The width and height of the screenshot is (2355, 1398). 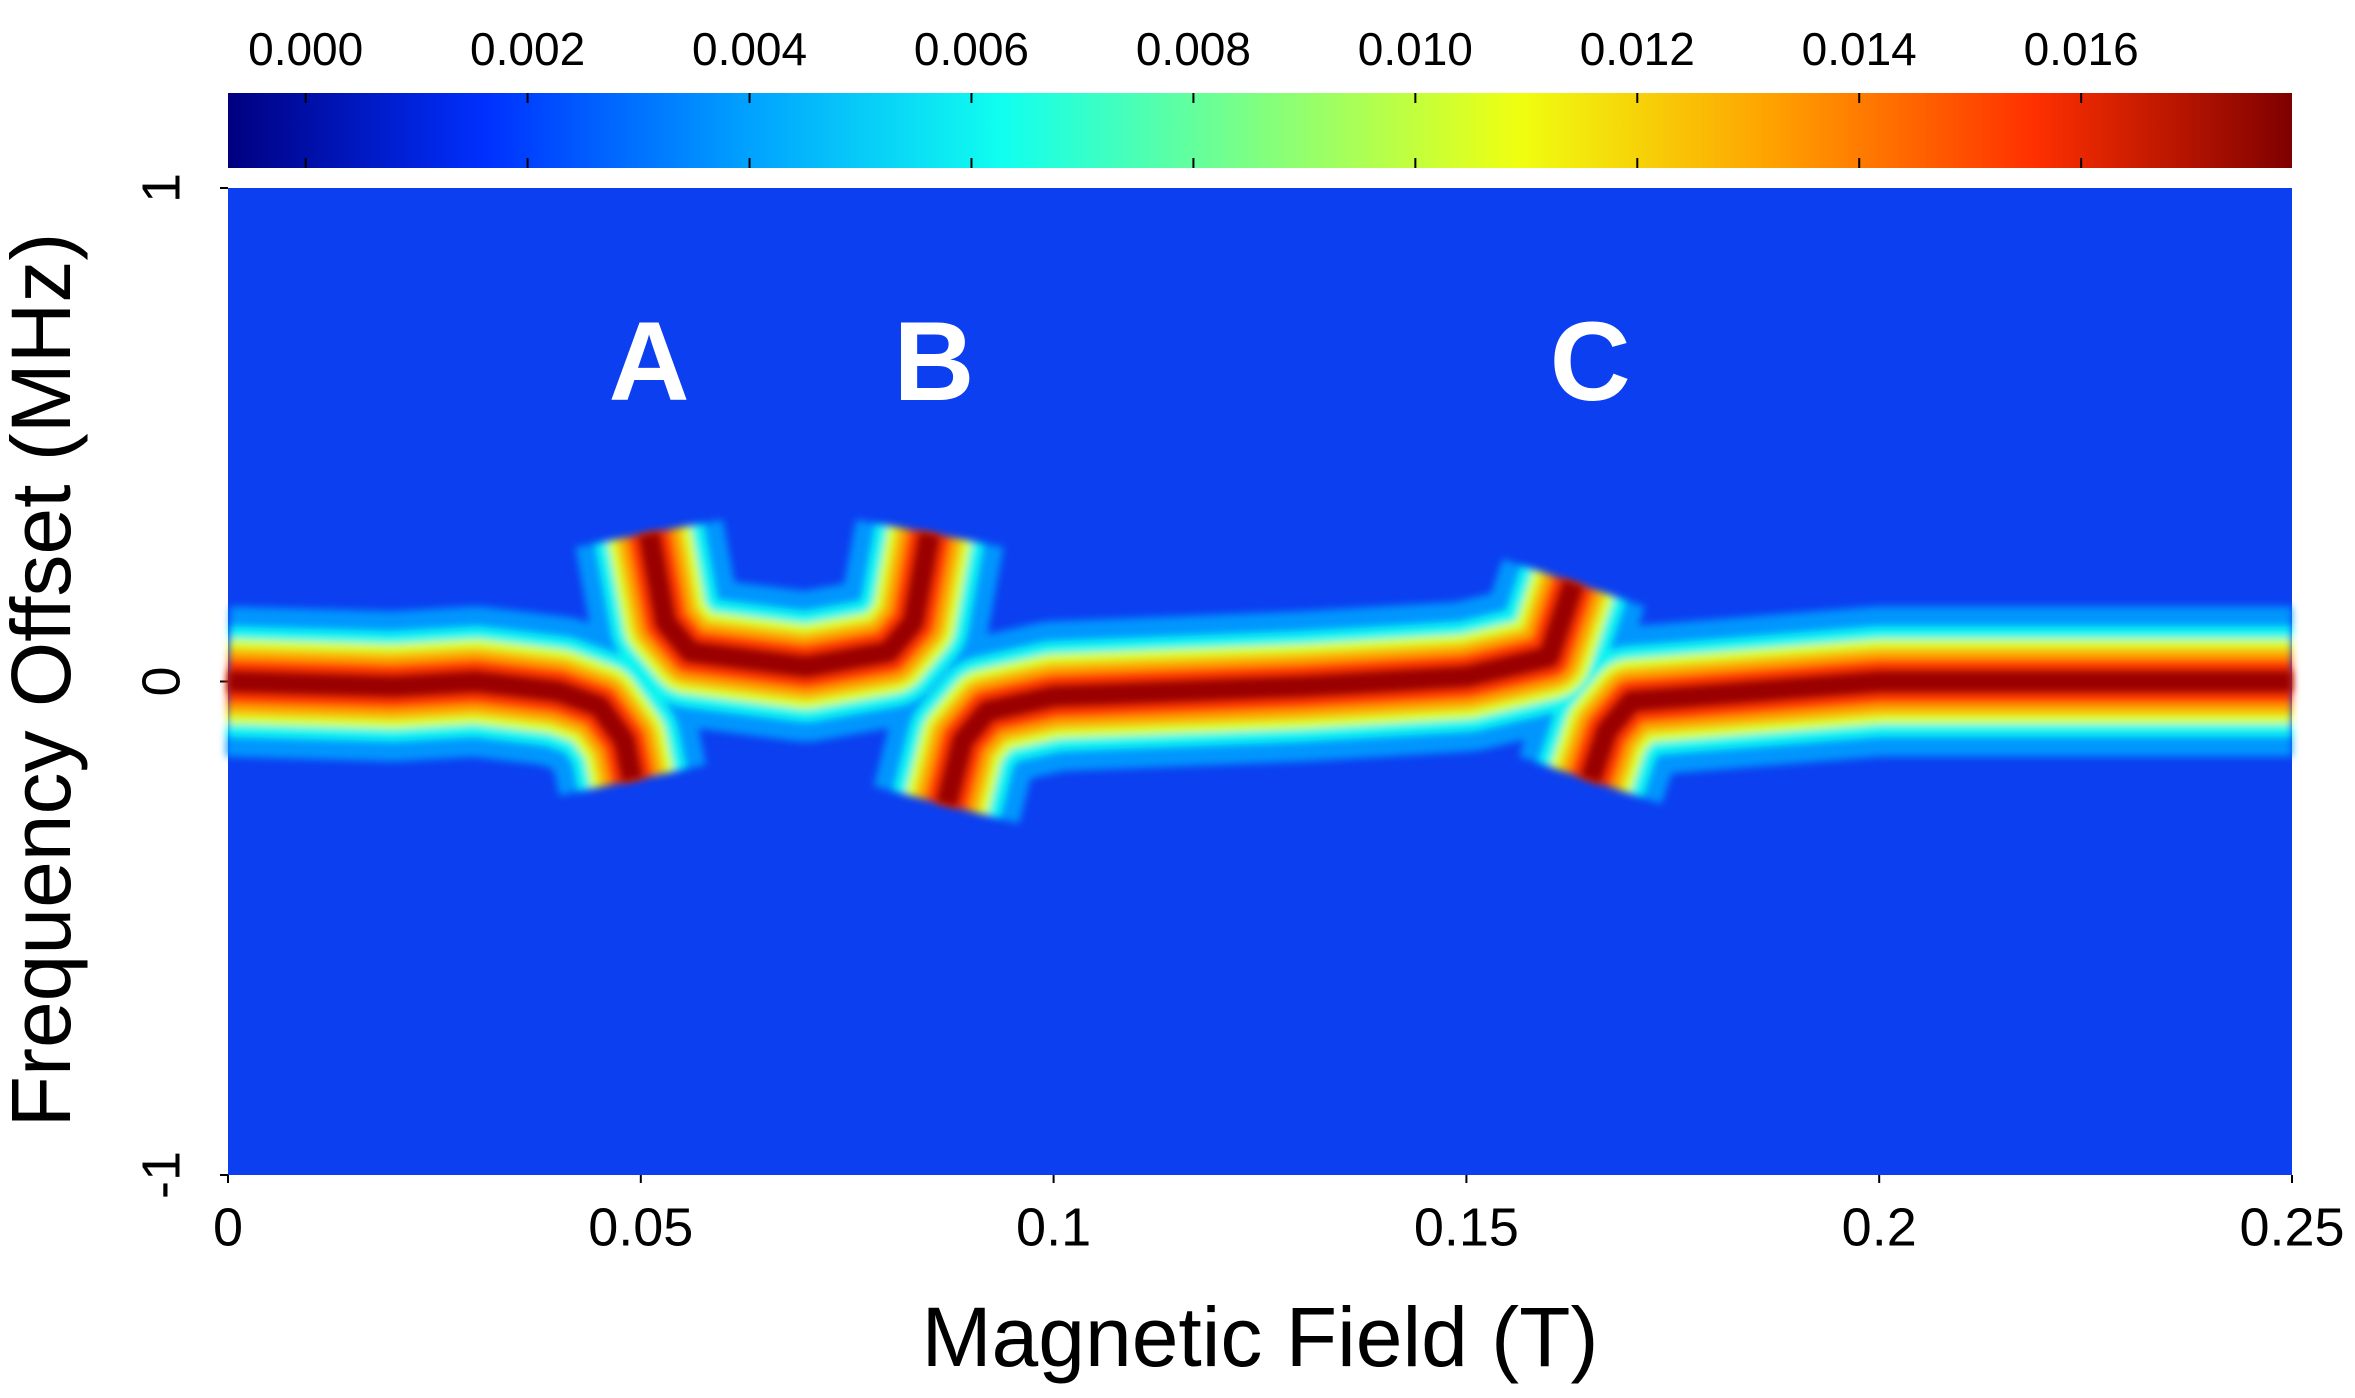 I want to click on x-tick-label: 0.15, so click(x=1466, y=1227).